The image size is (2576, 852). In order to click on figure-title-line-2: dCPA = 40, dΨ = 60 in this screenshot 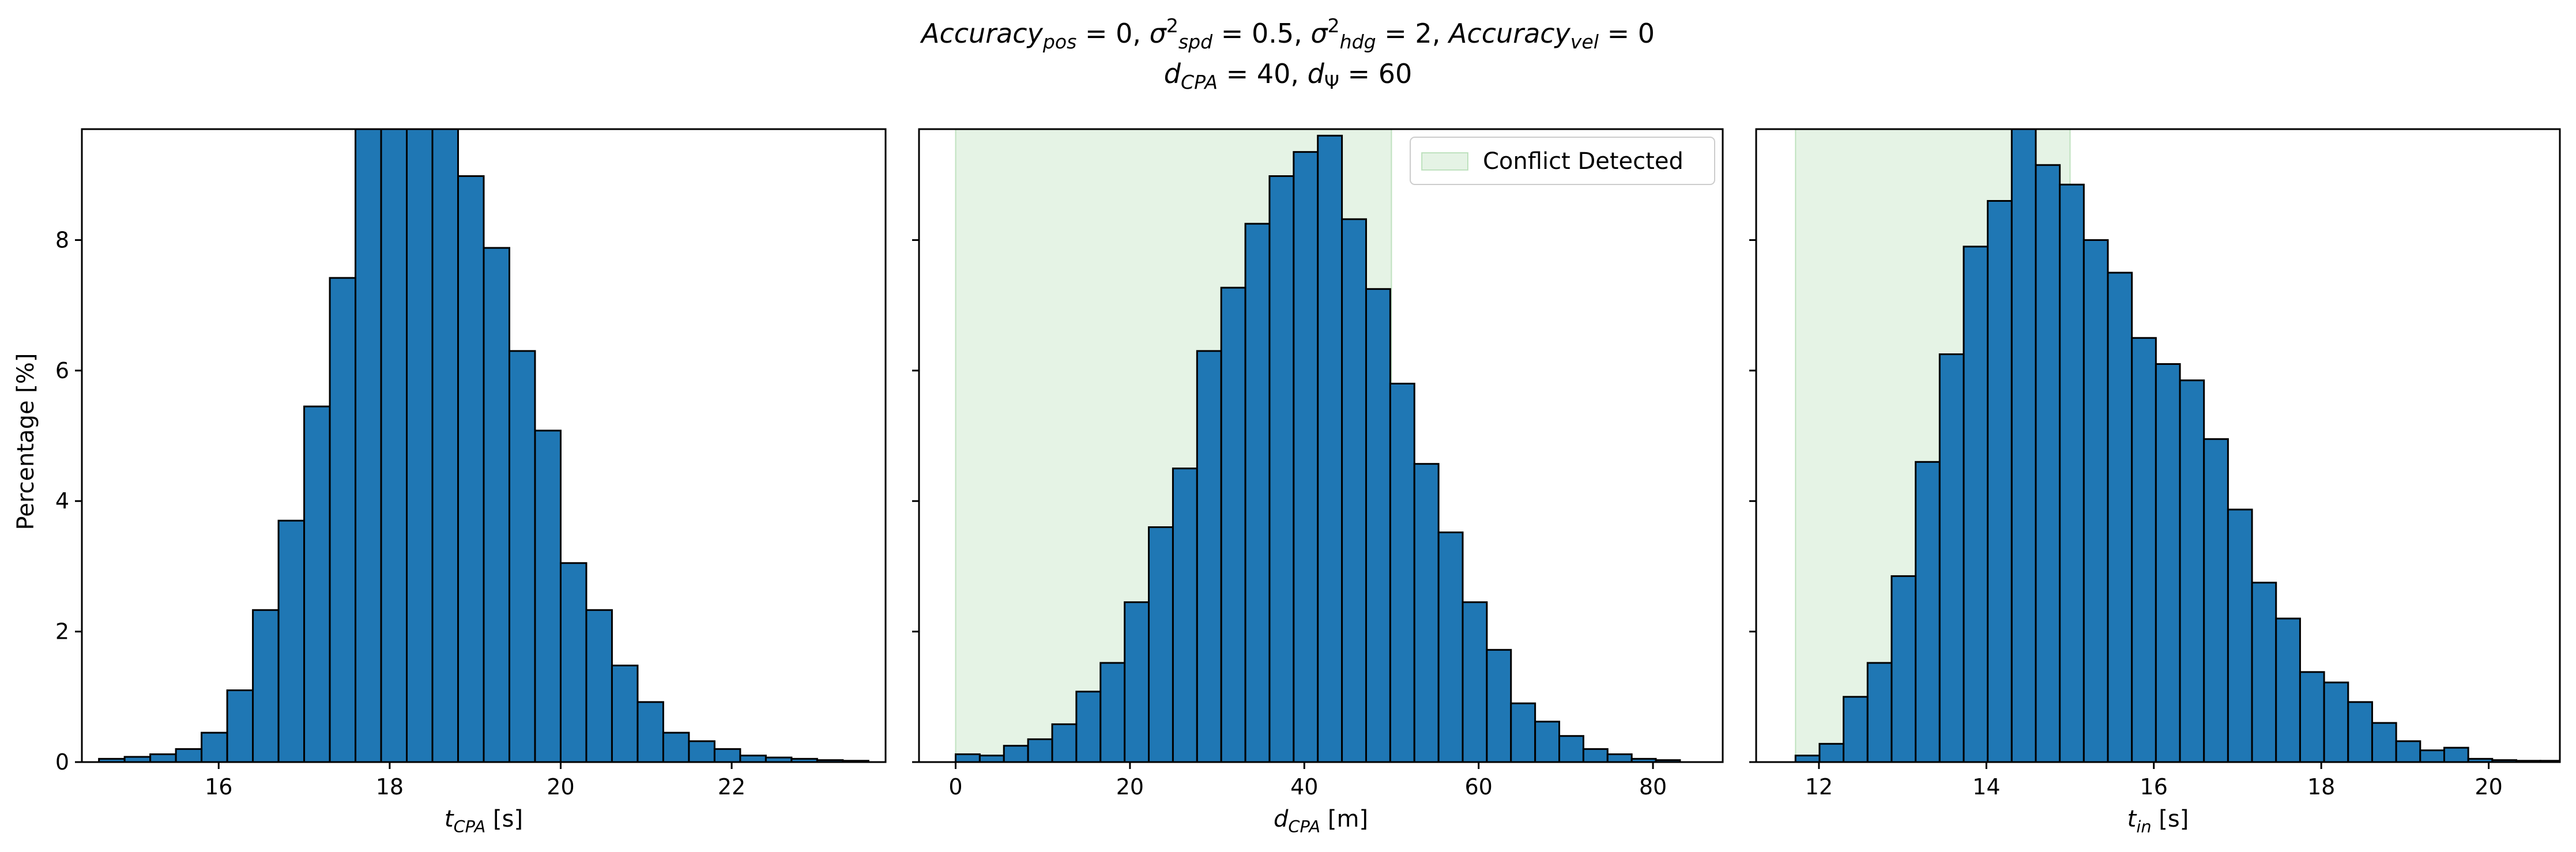, I will do `click(1288, 75)`.